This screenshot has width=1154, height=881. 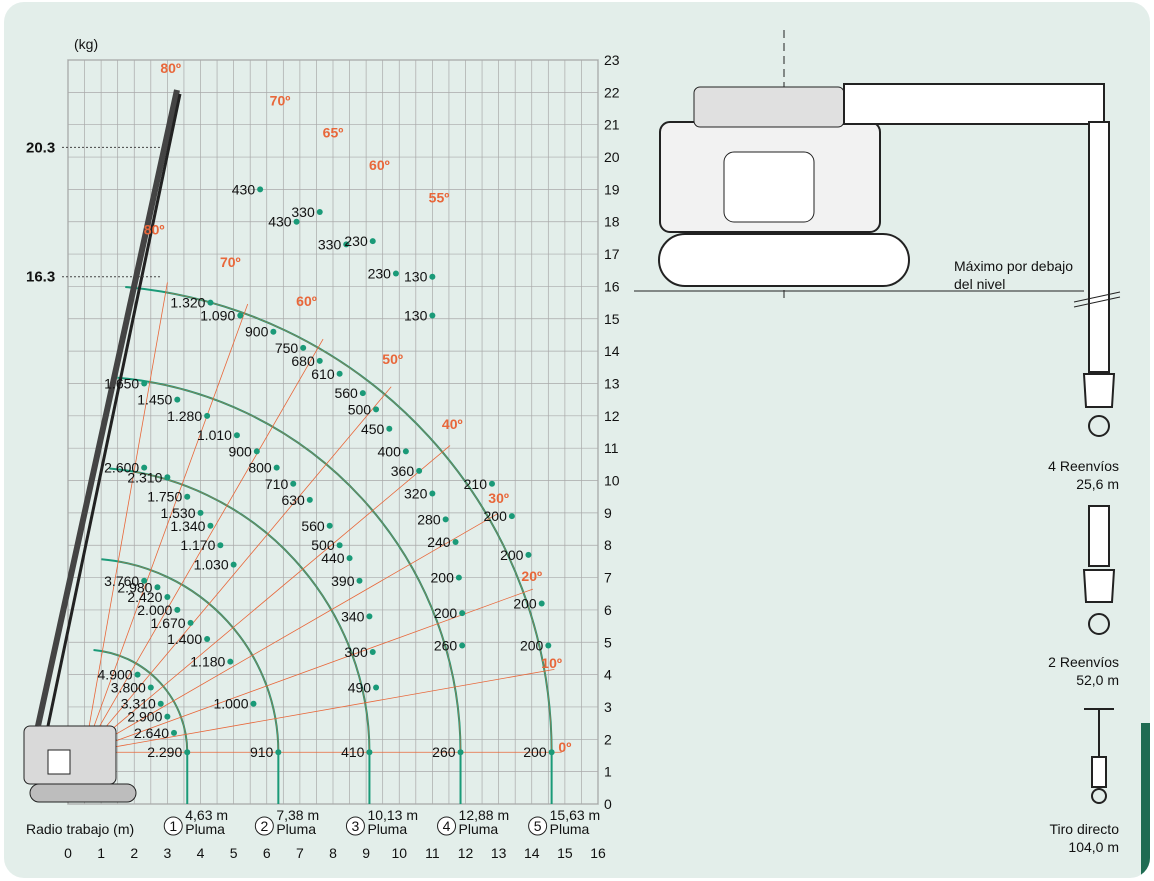 I want to click on y-tick-label: 1, so click(x=608, y=772).